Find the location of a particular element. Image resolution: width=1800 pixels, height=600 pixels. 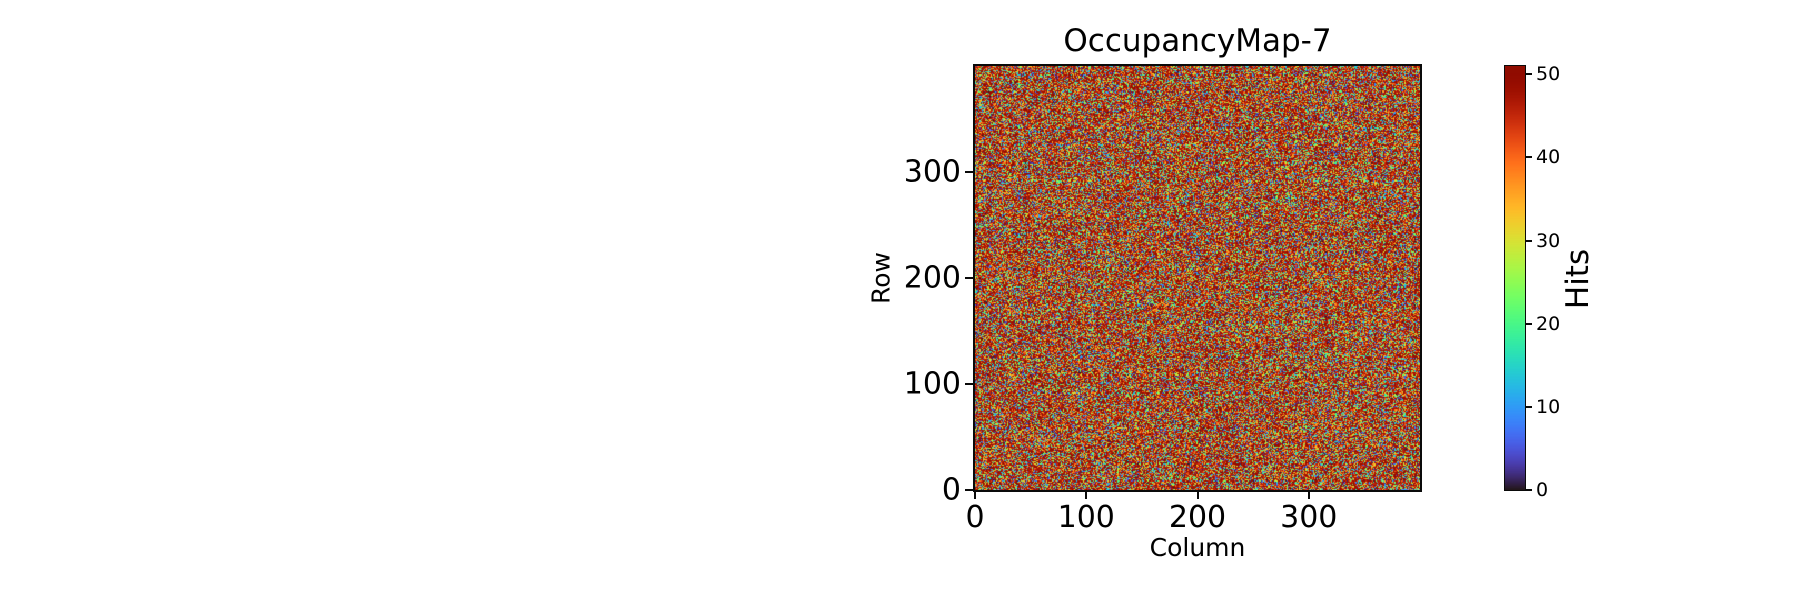

x-axis-label: Column is located at coordinates (1197, 547).